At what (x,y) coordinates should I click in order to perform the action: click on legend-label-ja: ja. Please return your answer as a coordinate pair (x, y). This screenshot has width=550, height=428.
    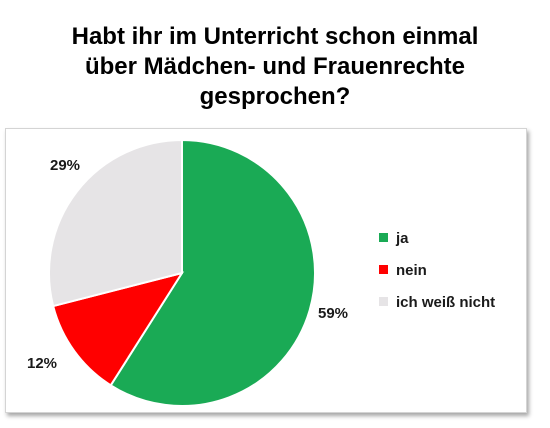
    Looking at the image, I should click on (402, 238).